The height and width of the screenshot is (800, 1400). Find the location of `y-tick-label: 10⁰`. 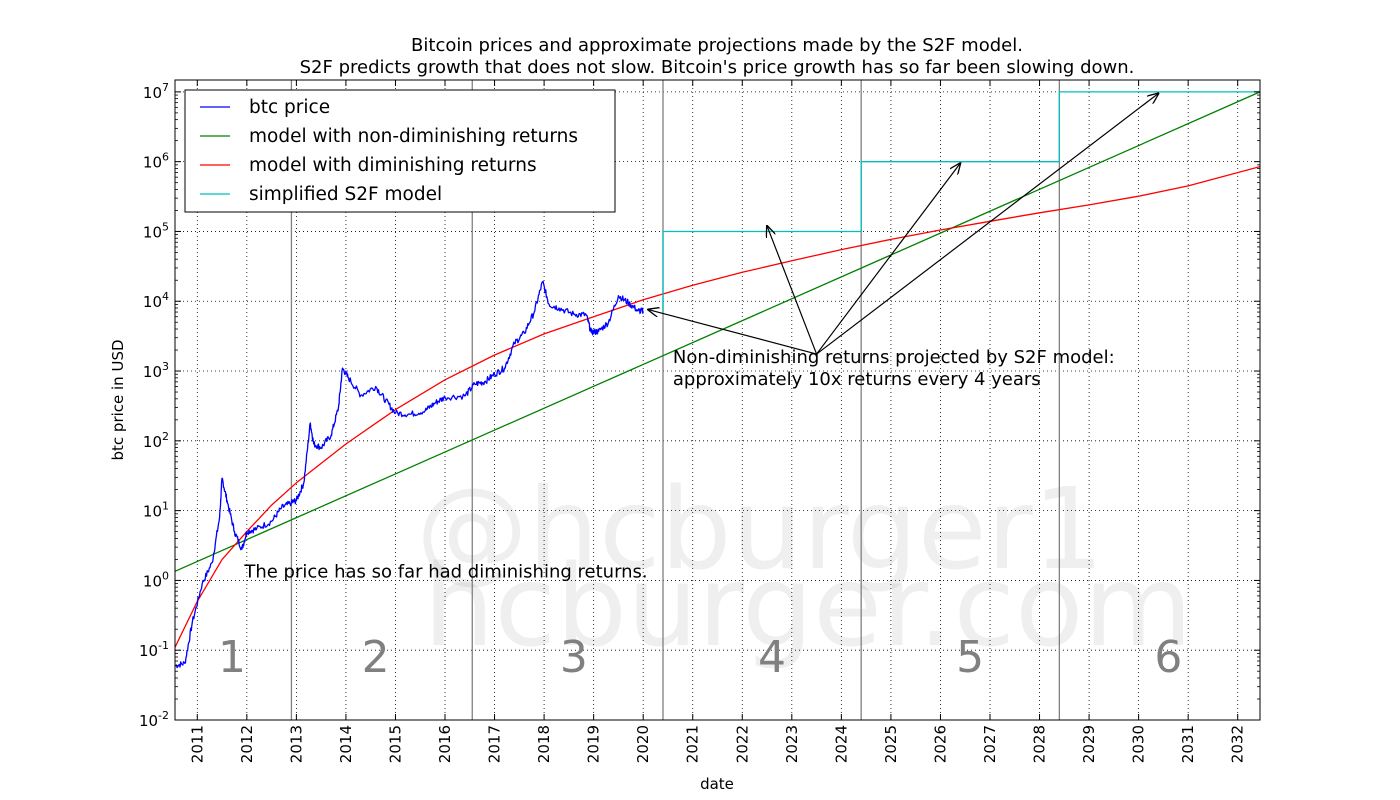

y-tick-label: 10⁰ is located at coordinates (156, 579).